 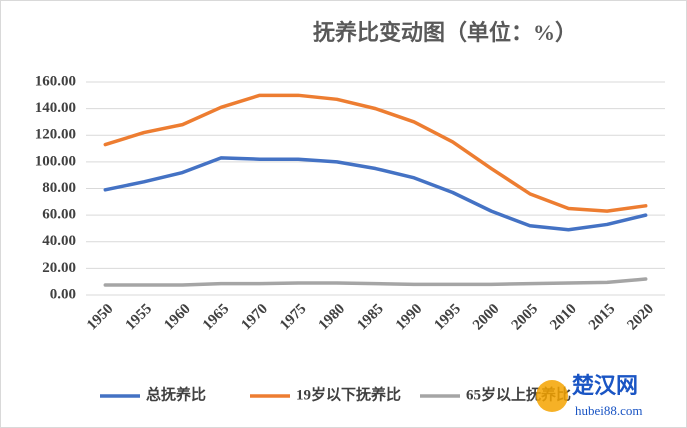 I want to click on y-tick-label: 160.00, so click(x=55, y=81).